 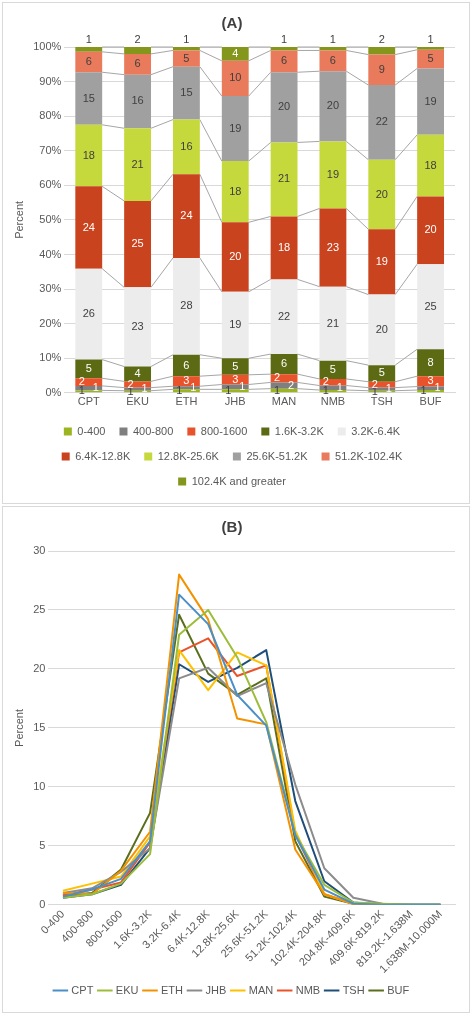 What do you see at coordinates (42, 844) in the screenshot?
I see `y-tick-label: 5` at bounding box center [42, 844].